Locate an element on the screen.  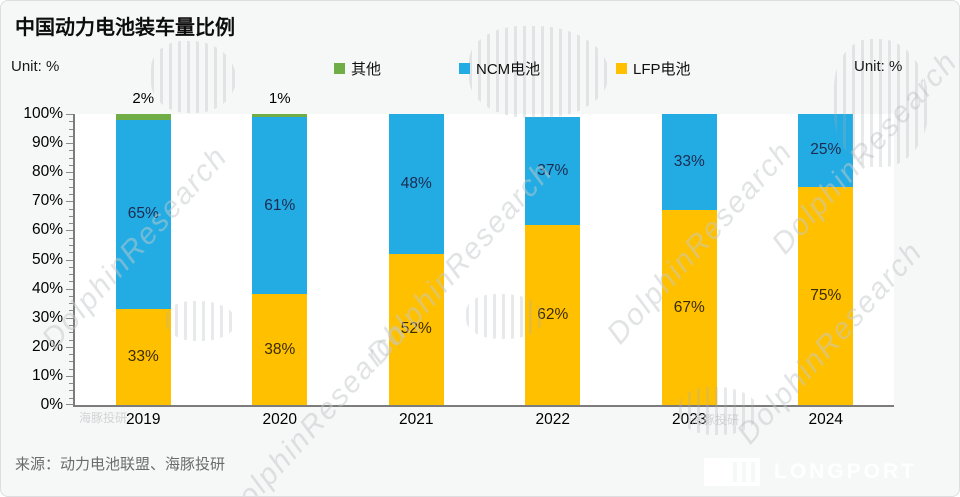
legend-label: NCM电池 is located at coordinates (508, 69).